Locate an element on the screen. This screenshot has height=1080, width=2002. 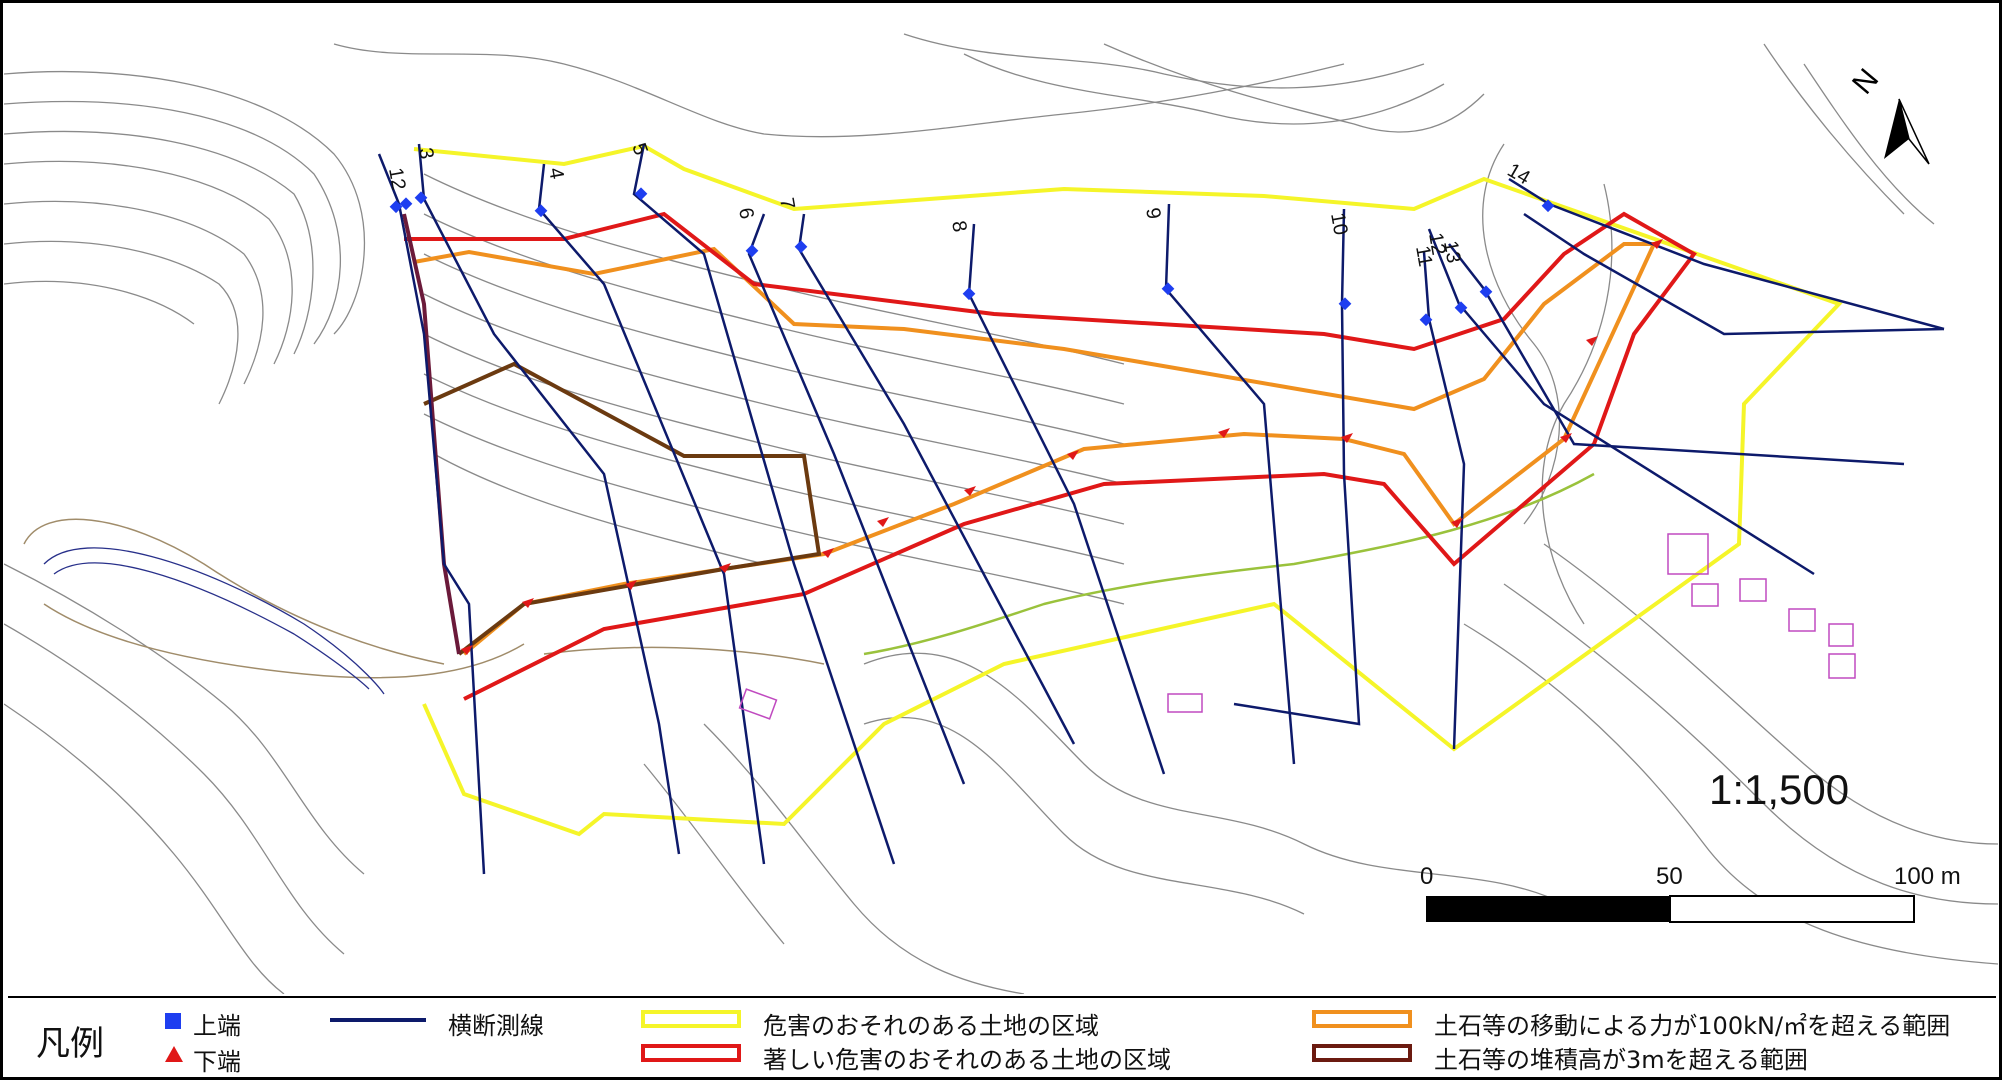
section-number: 7 is located at coordinates (787, 203).